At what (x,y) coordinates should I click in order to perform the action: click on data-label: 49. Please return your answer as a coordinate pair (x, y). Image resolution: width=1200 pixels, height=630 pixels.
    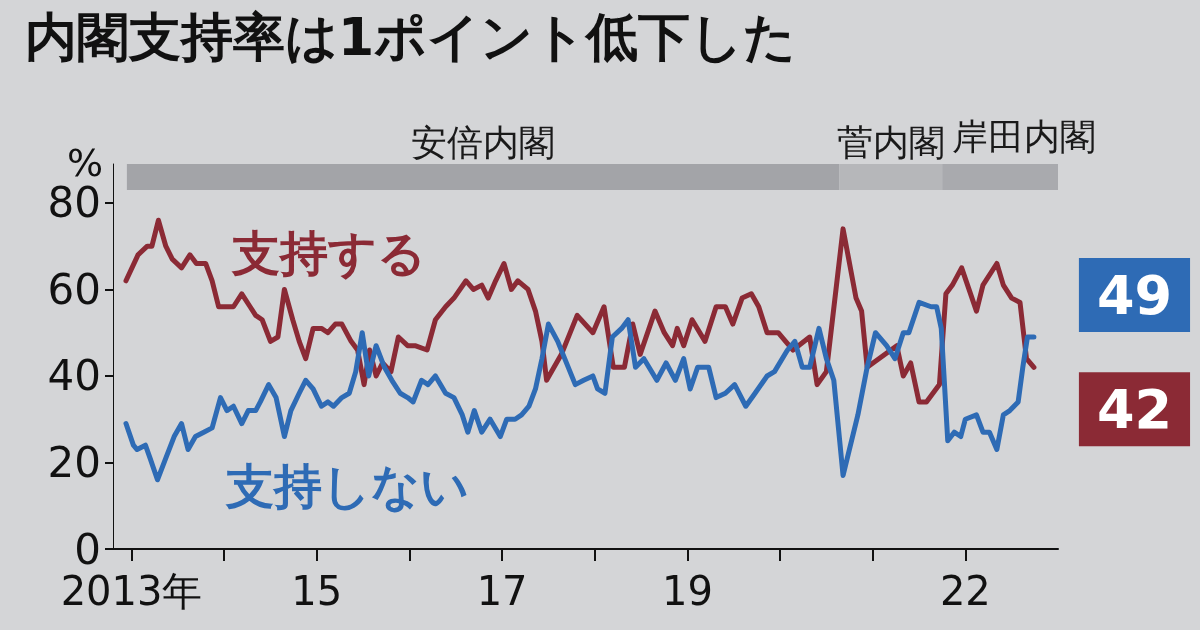
    Looking at the image, I should click on (1134, 295).